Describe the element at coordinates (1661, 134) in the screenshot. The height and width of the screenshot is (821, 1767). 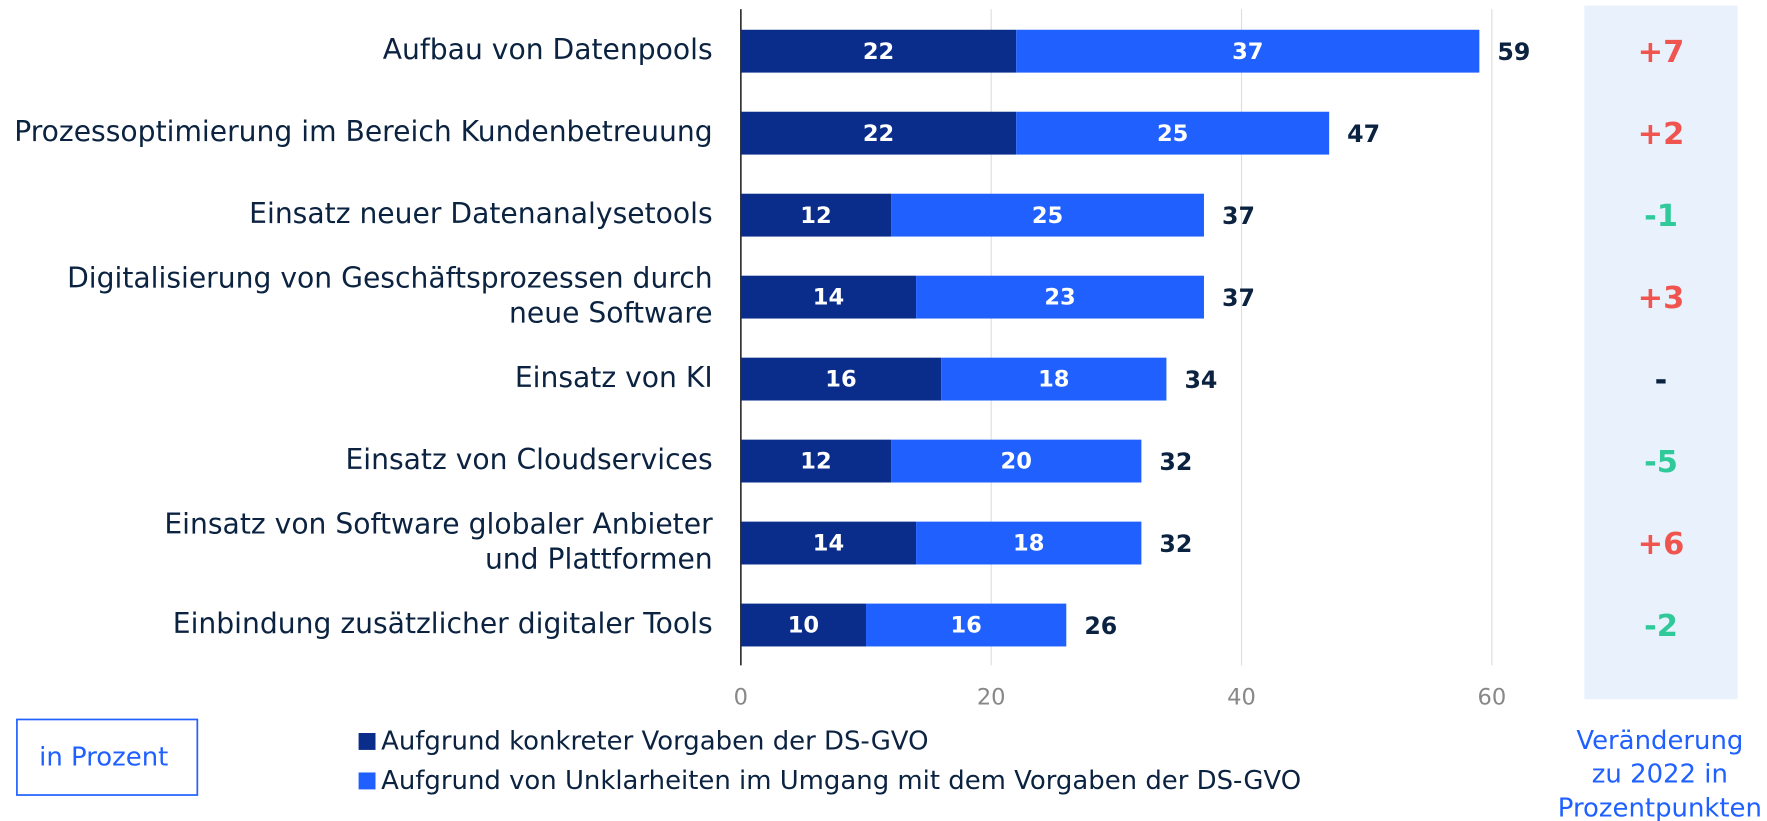
I see `change-label: +2` at that location.